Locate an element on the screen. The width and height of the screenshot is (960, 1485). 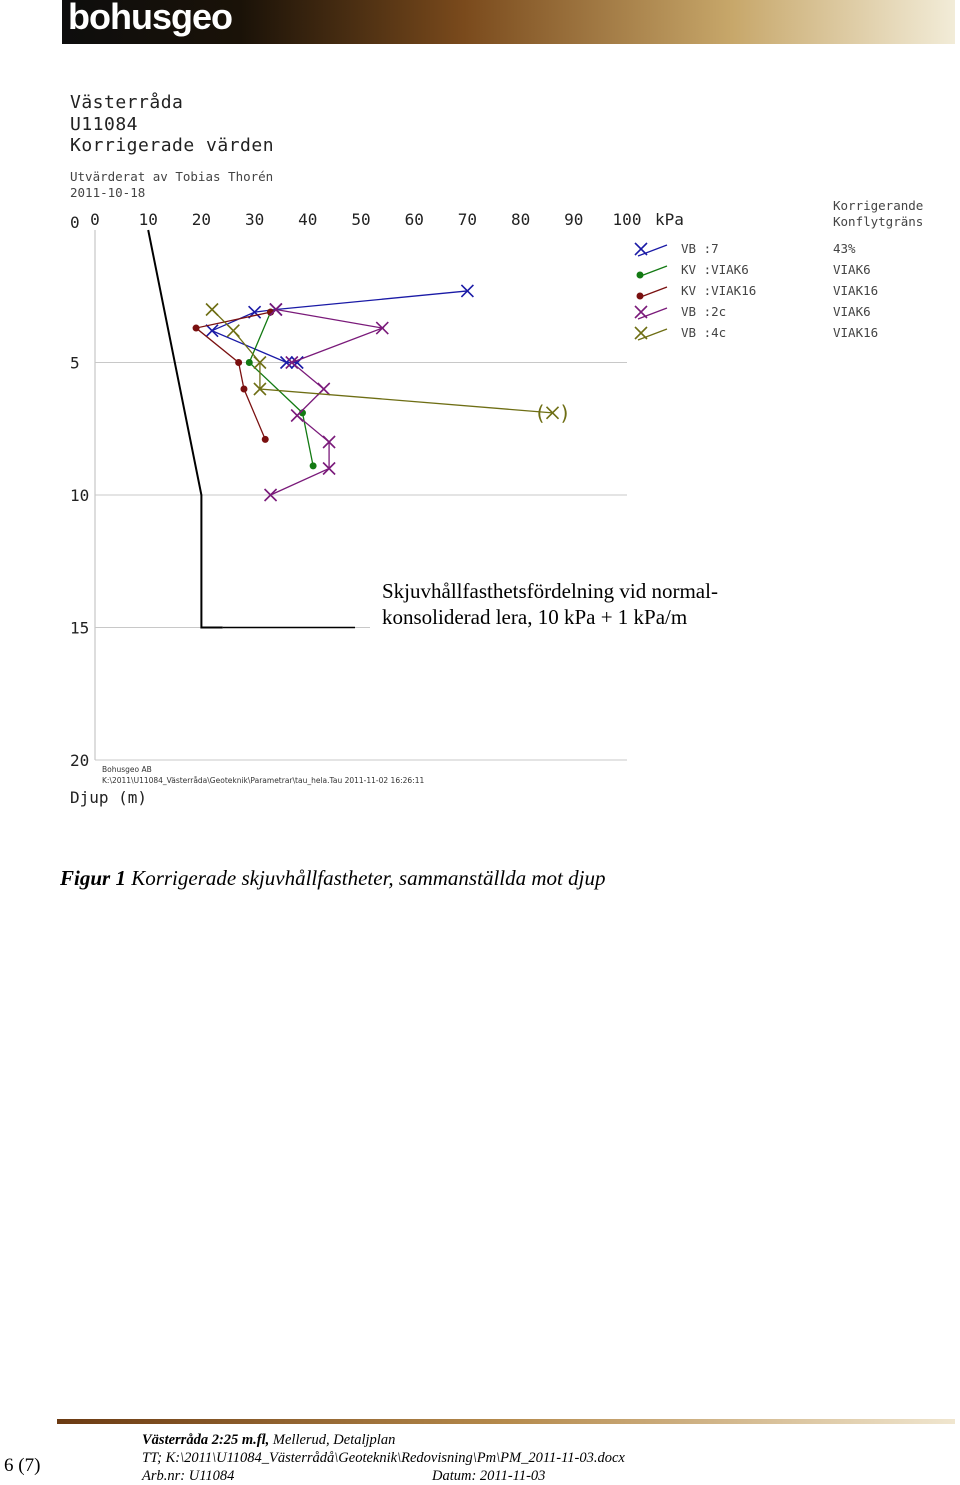
x-tick-label: 60 is located at coordinates (414, 219).